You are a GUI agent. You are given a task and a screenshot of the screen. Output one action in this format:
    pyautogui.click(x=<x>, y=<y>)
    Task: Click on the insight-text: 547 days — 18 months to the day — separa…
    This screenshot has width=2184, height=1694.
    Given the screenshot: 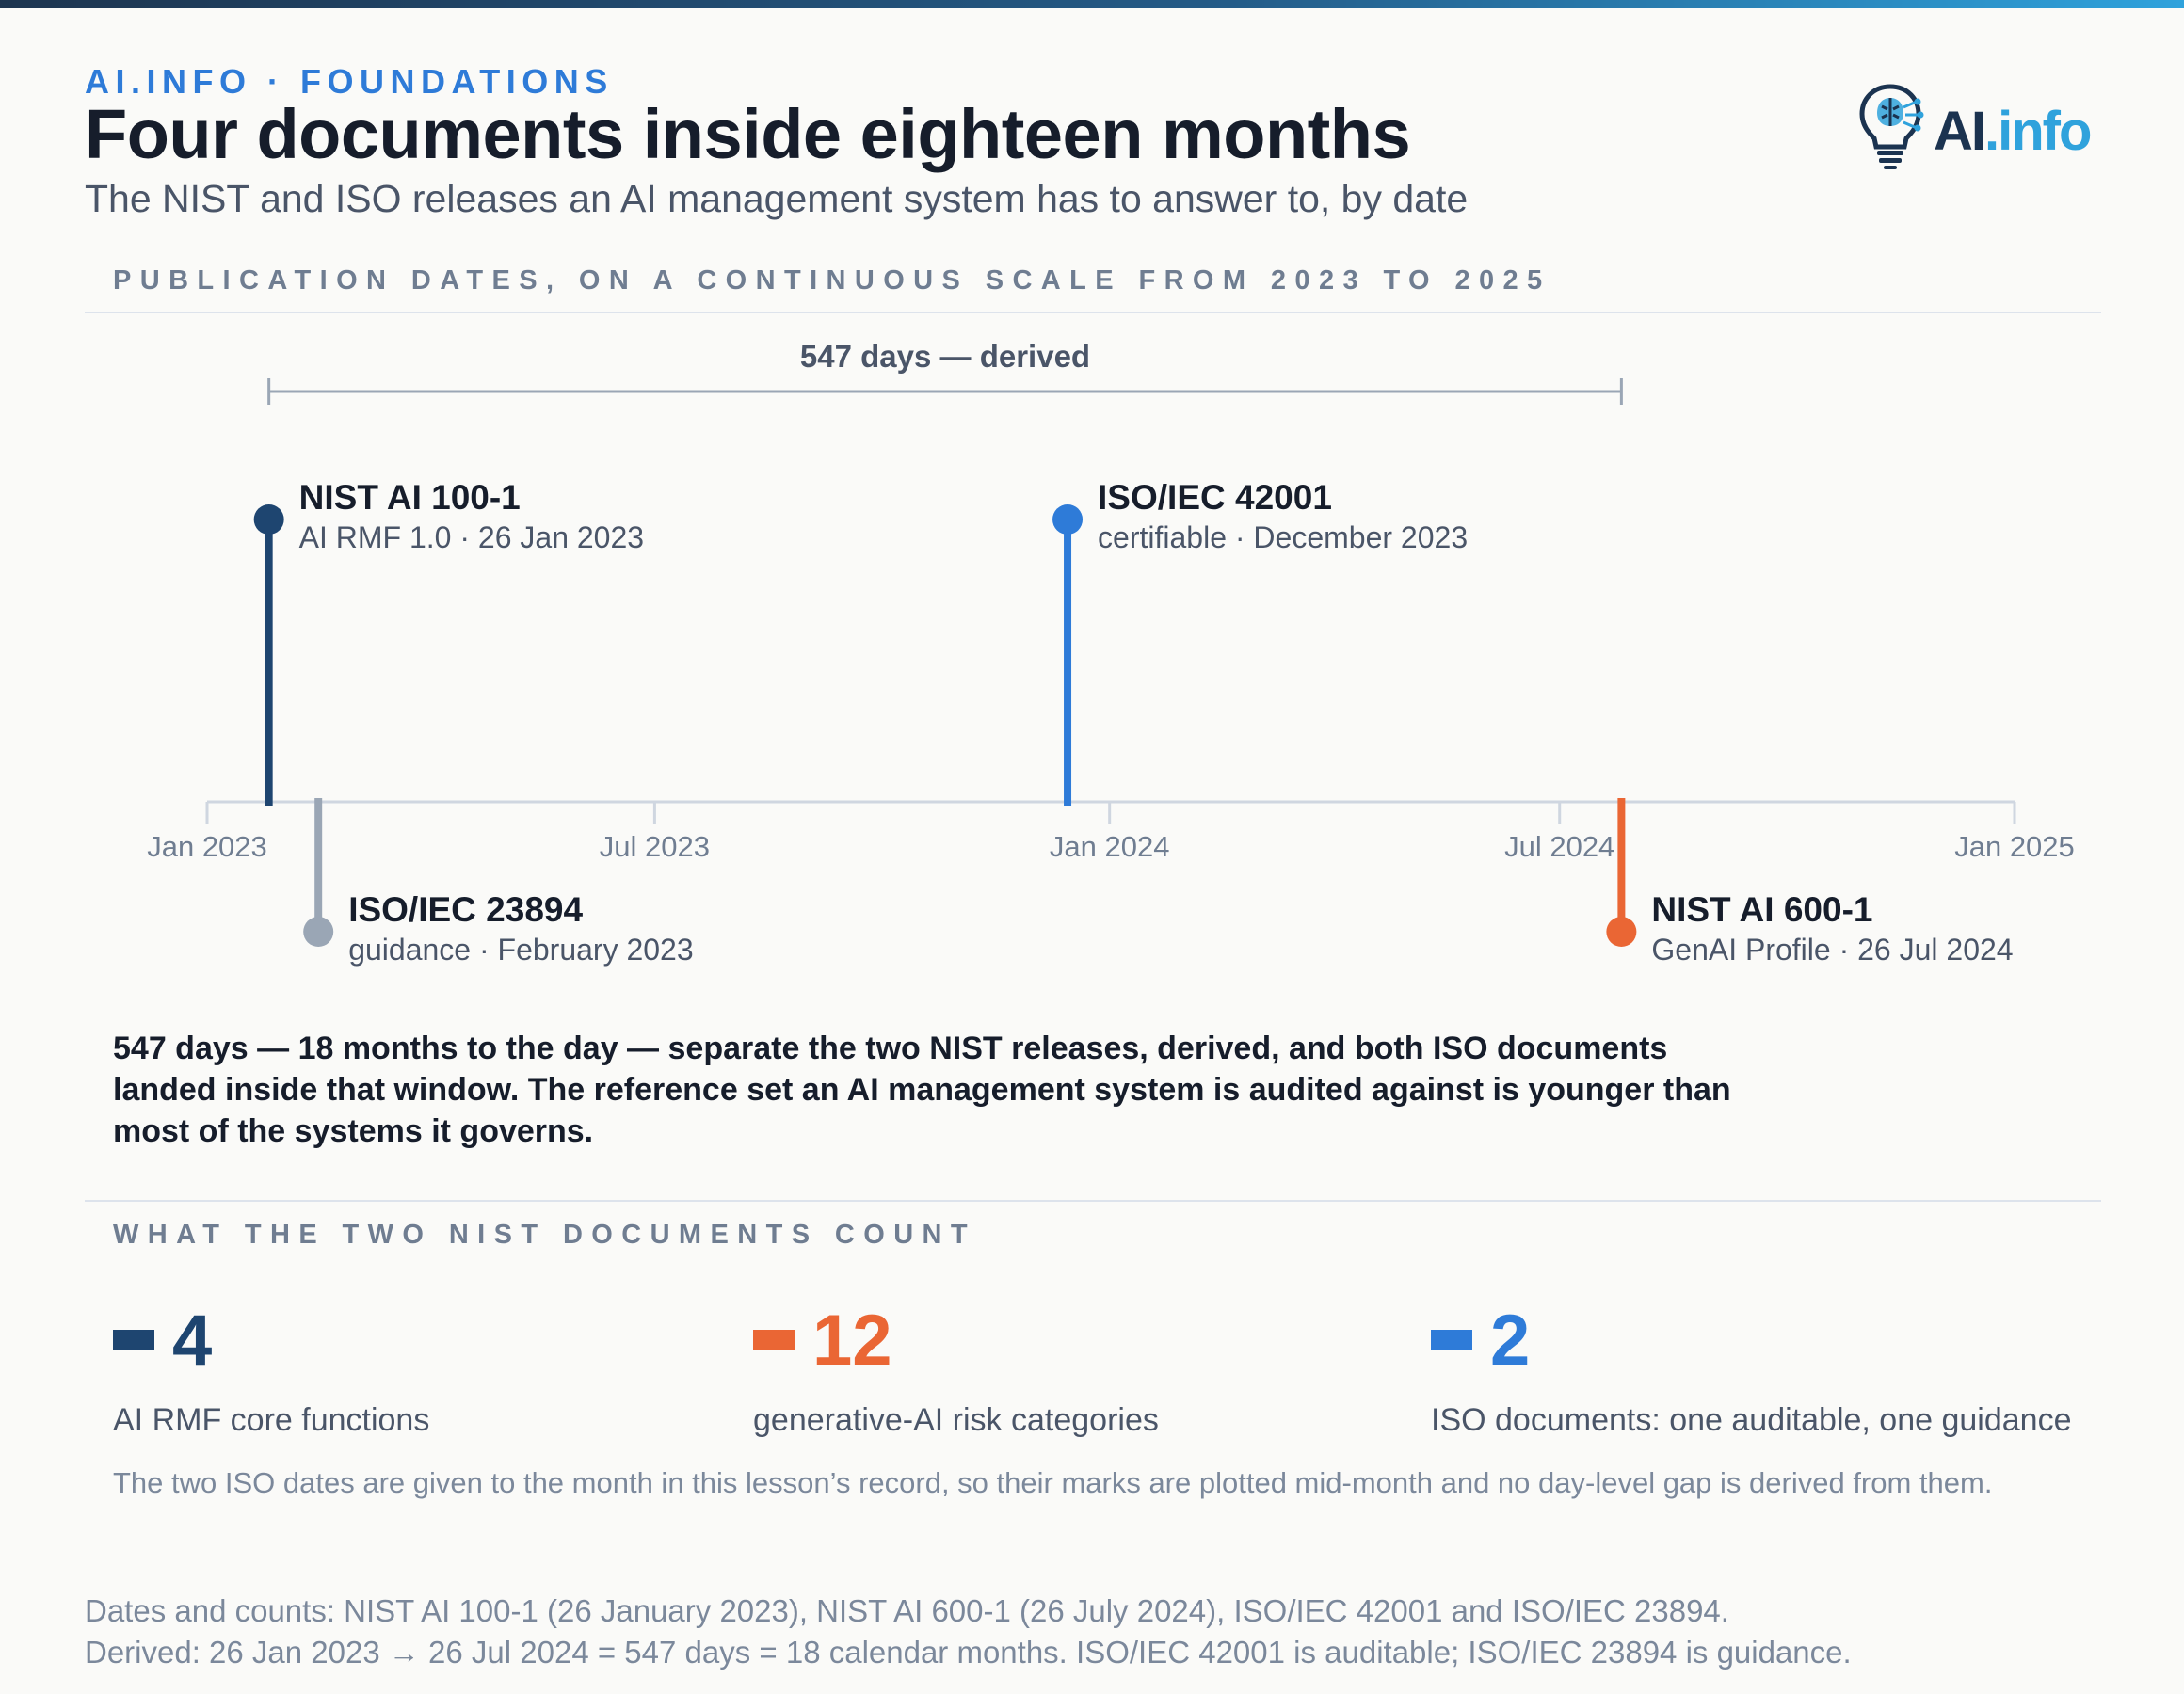 What is the action you would take?
    pyautogui.click(x=922, y=1090)
    